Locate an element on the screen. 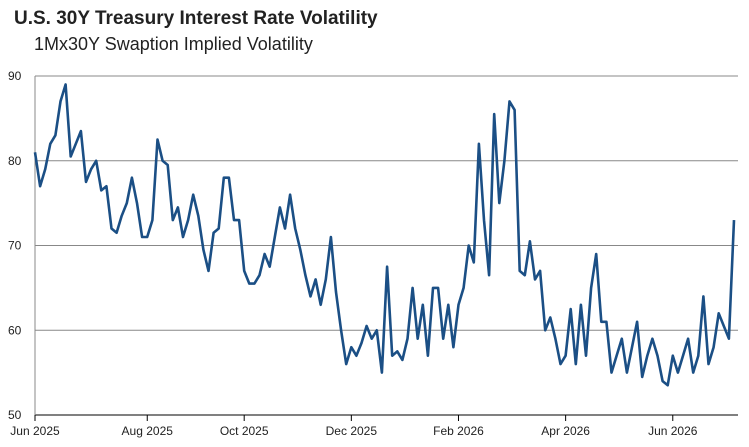 The width and height of the screenshot is (749, 447). x-tick-label: Feb 2026 is located at coordinates (458, 431).